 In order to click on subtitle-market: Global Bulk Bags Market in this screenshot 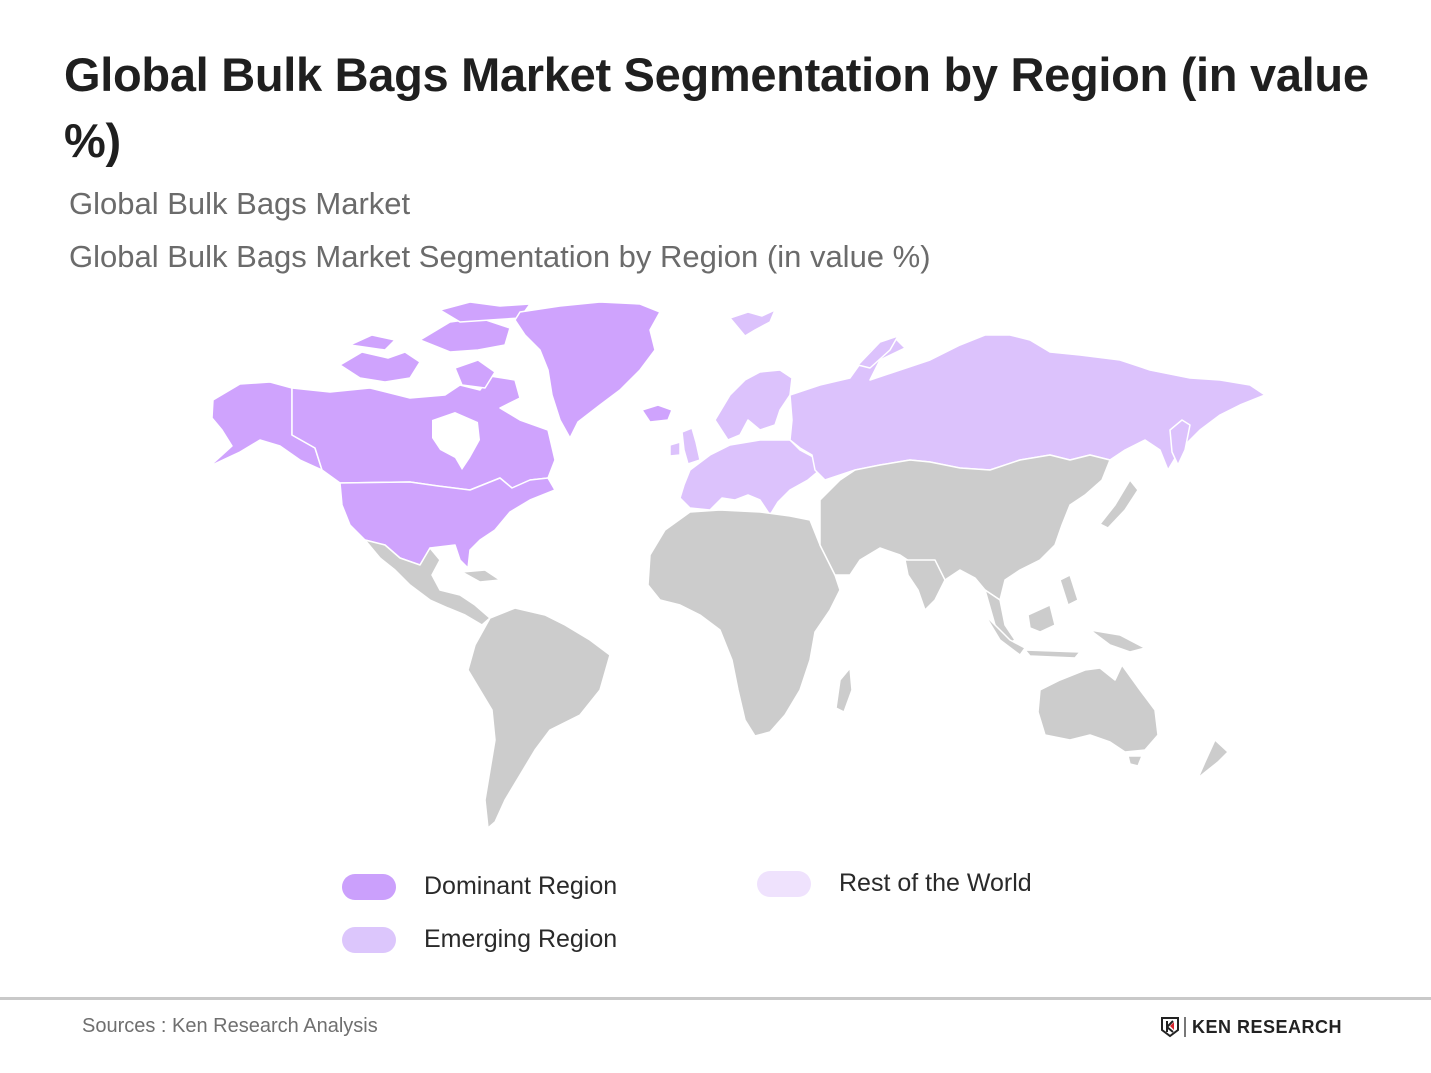, I will do `click(240, 203)`.